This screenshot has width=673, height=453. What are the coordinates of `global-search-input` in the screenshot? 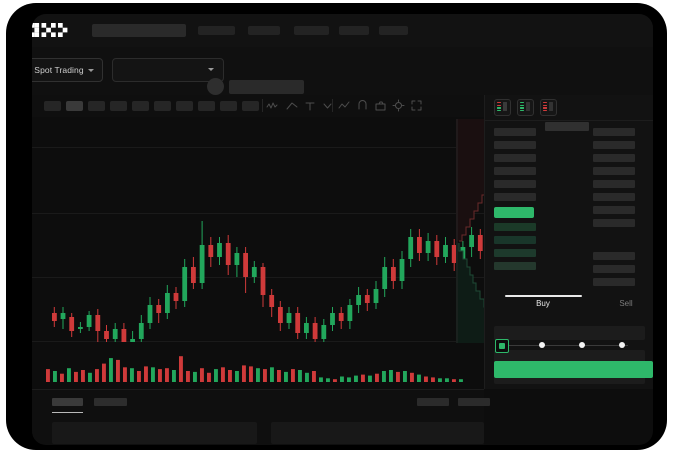 It's located at (139, 30).